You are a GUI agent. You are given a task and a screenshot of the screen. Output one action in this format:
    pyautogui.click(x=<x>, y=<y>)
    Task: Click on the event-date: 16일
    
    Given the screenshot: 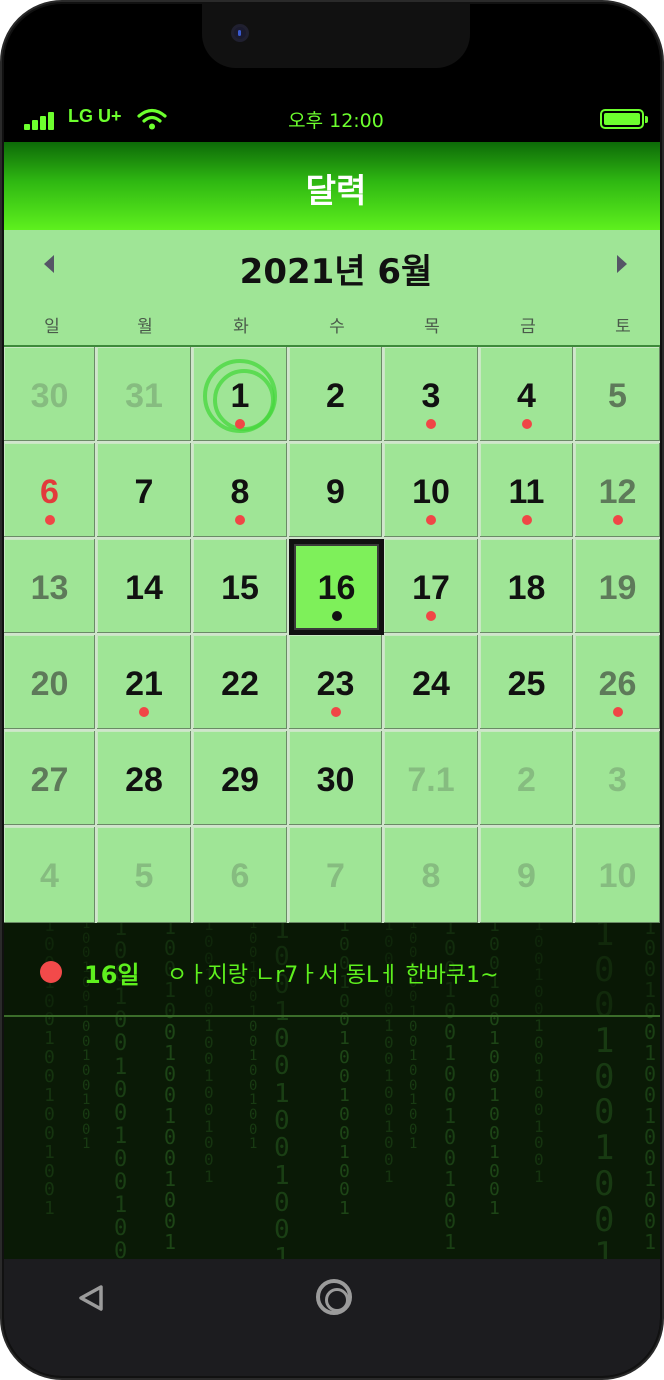 What is the action you would take?
    pyautogui.click(x=112, y=975)
    